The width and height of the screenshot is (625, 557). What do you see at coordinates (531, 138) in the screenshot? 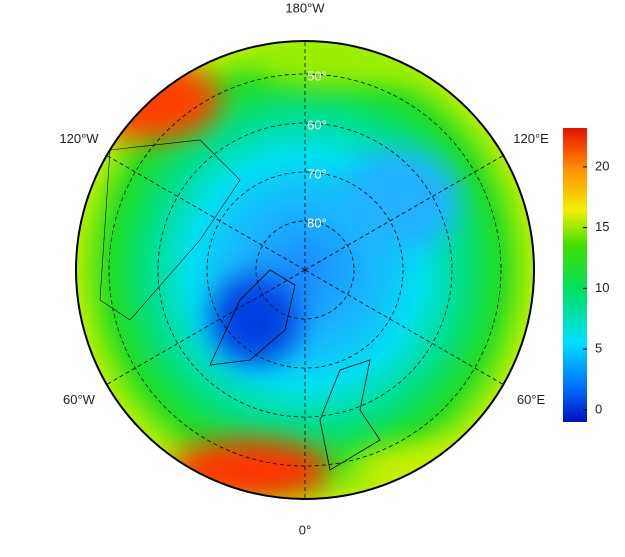
I see `meridian-label: 120°E` at bounding box center [531, 138].